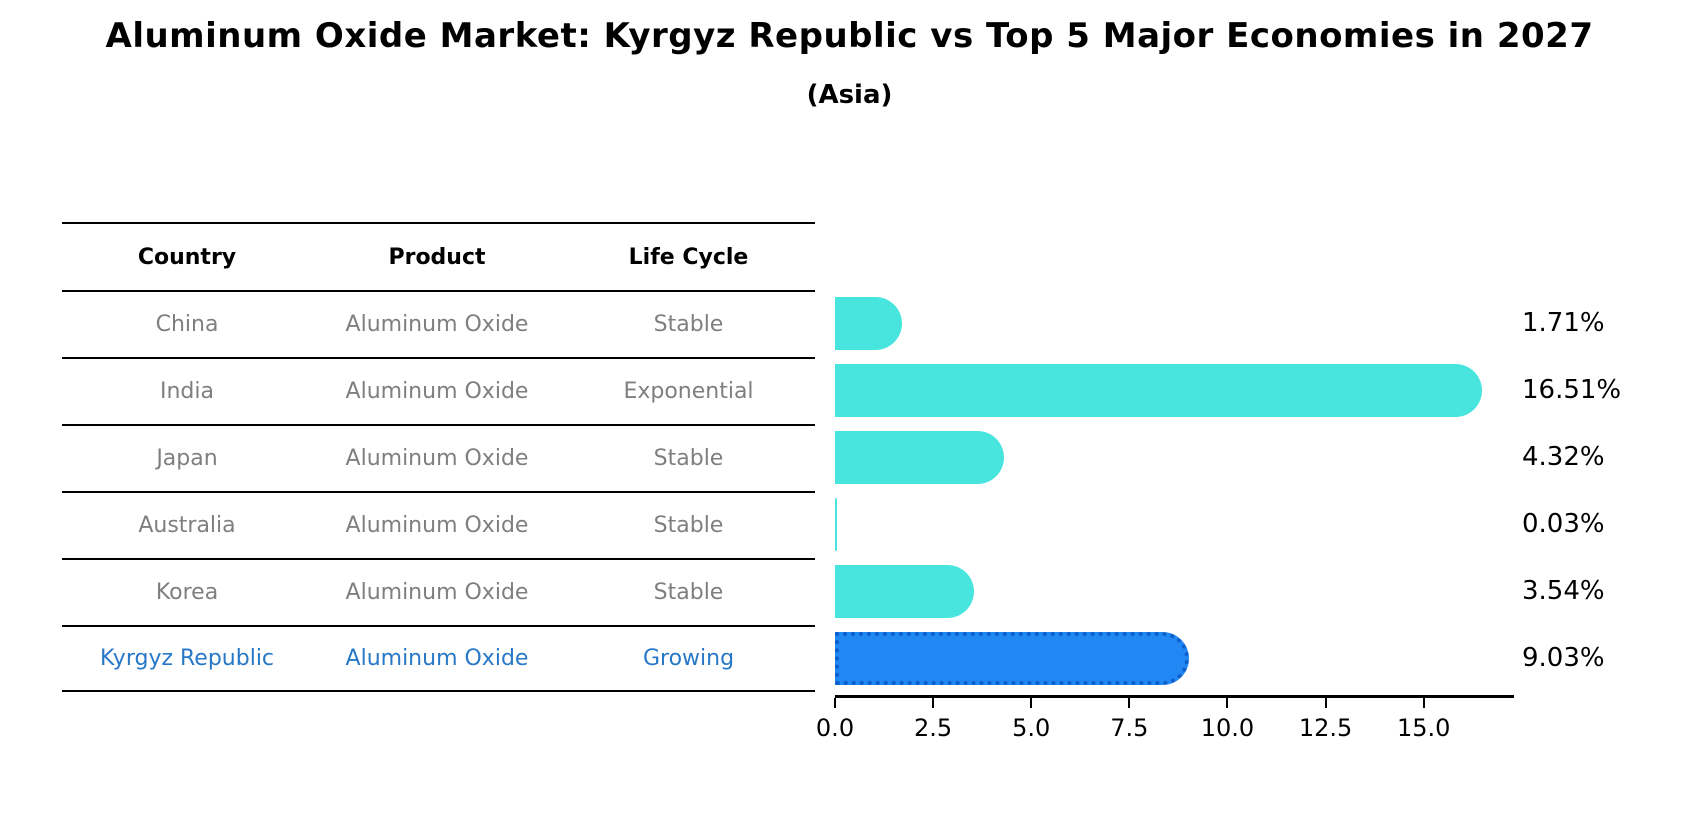 This screenshot has width=1699, height=823. I want to click on table-header-product: Product, so click(437, 257).